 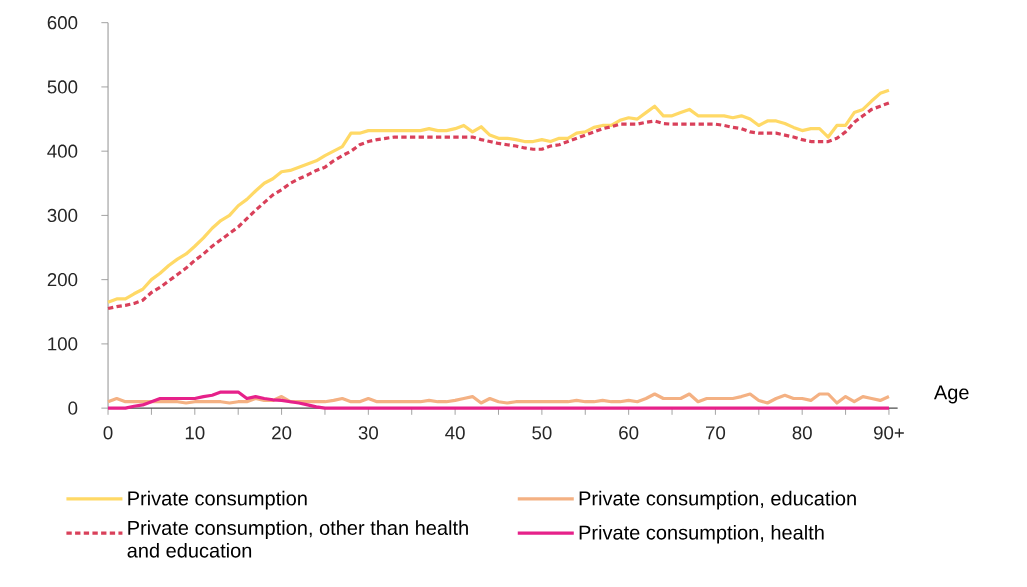 What do you see at coordinates (542, 433) in the screenshot?
I see `x-tick-label: 50` at bounding box center [542, 433].